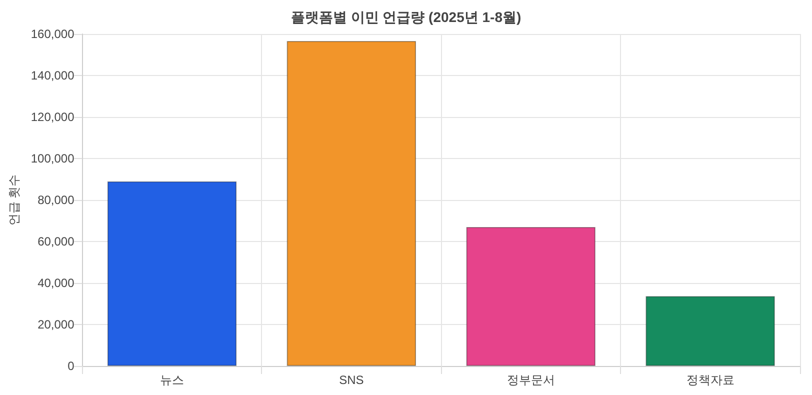 The width and height of the screenshot is (812, 395). I want to click on chart-title: 플랫폼별 이민 언급량 (2025년 1-8월), so click(406, 17).